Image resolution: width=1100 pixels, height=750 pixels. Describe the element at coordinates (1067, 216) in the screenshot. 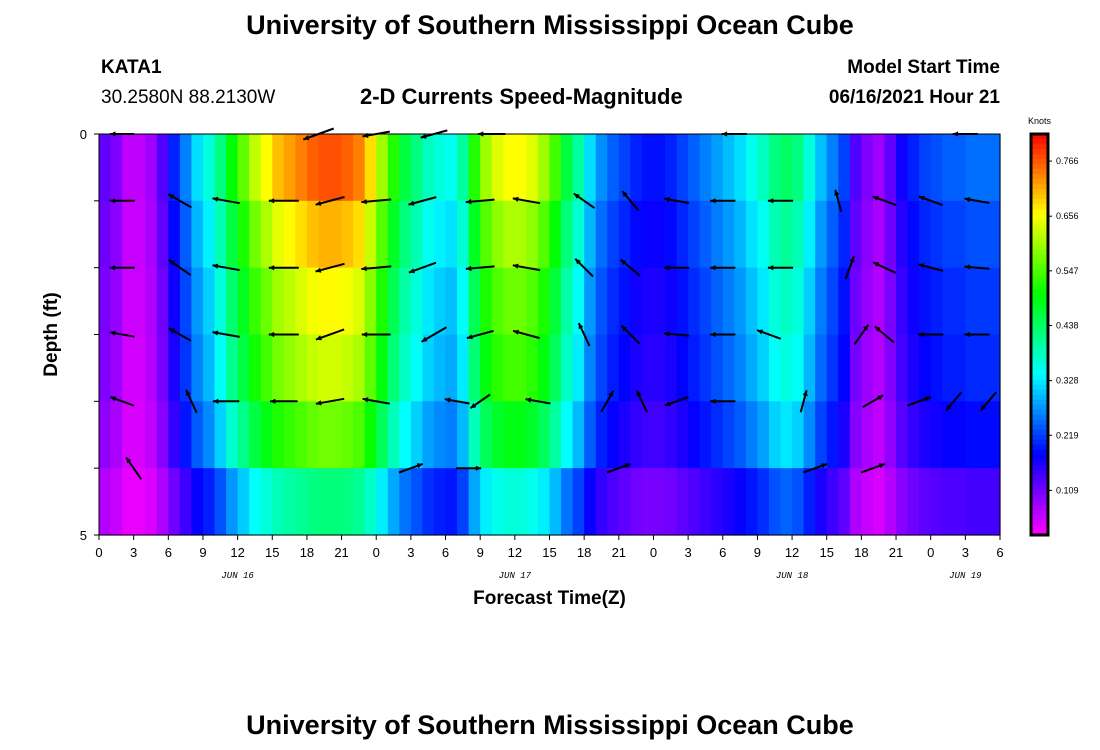

I see `colorbar-tick-label: 0.656` at that location.